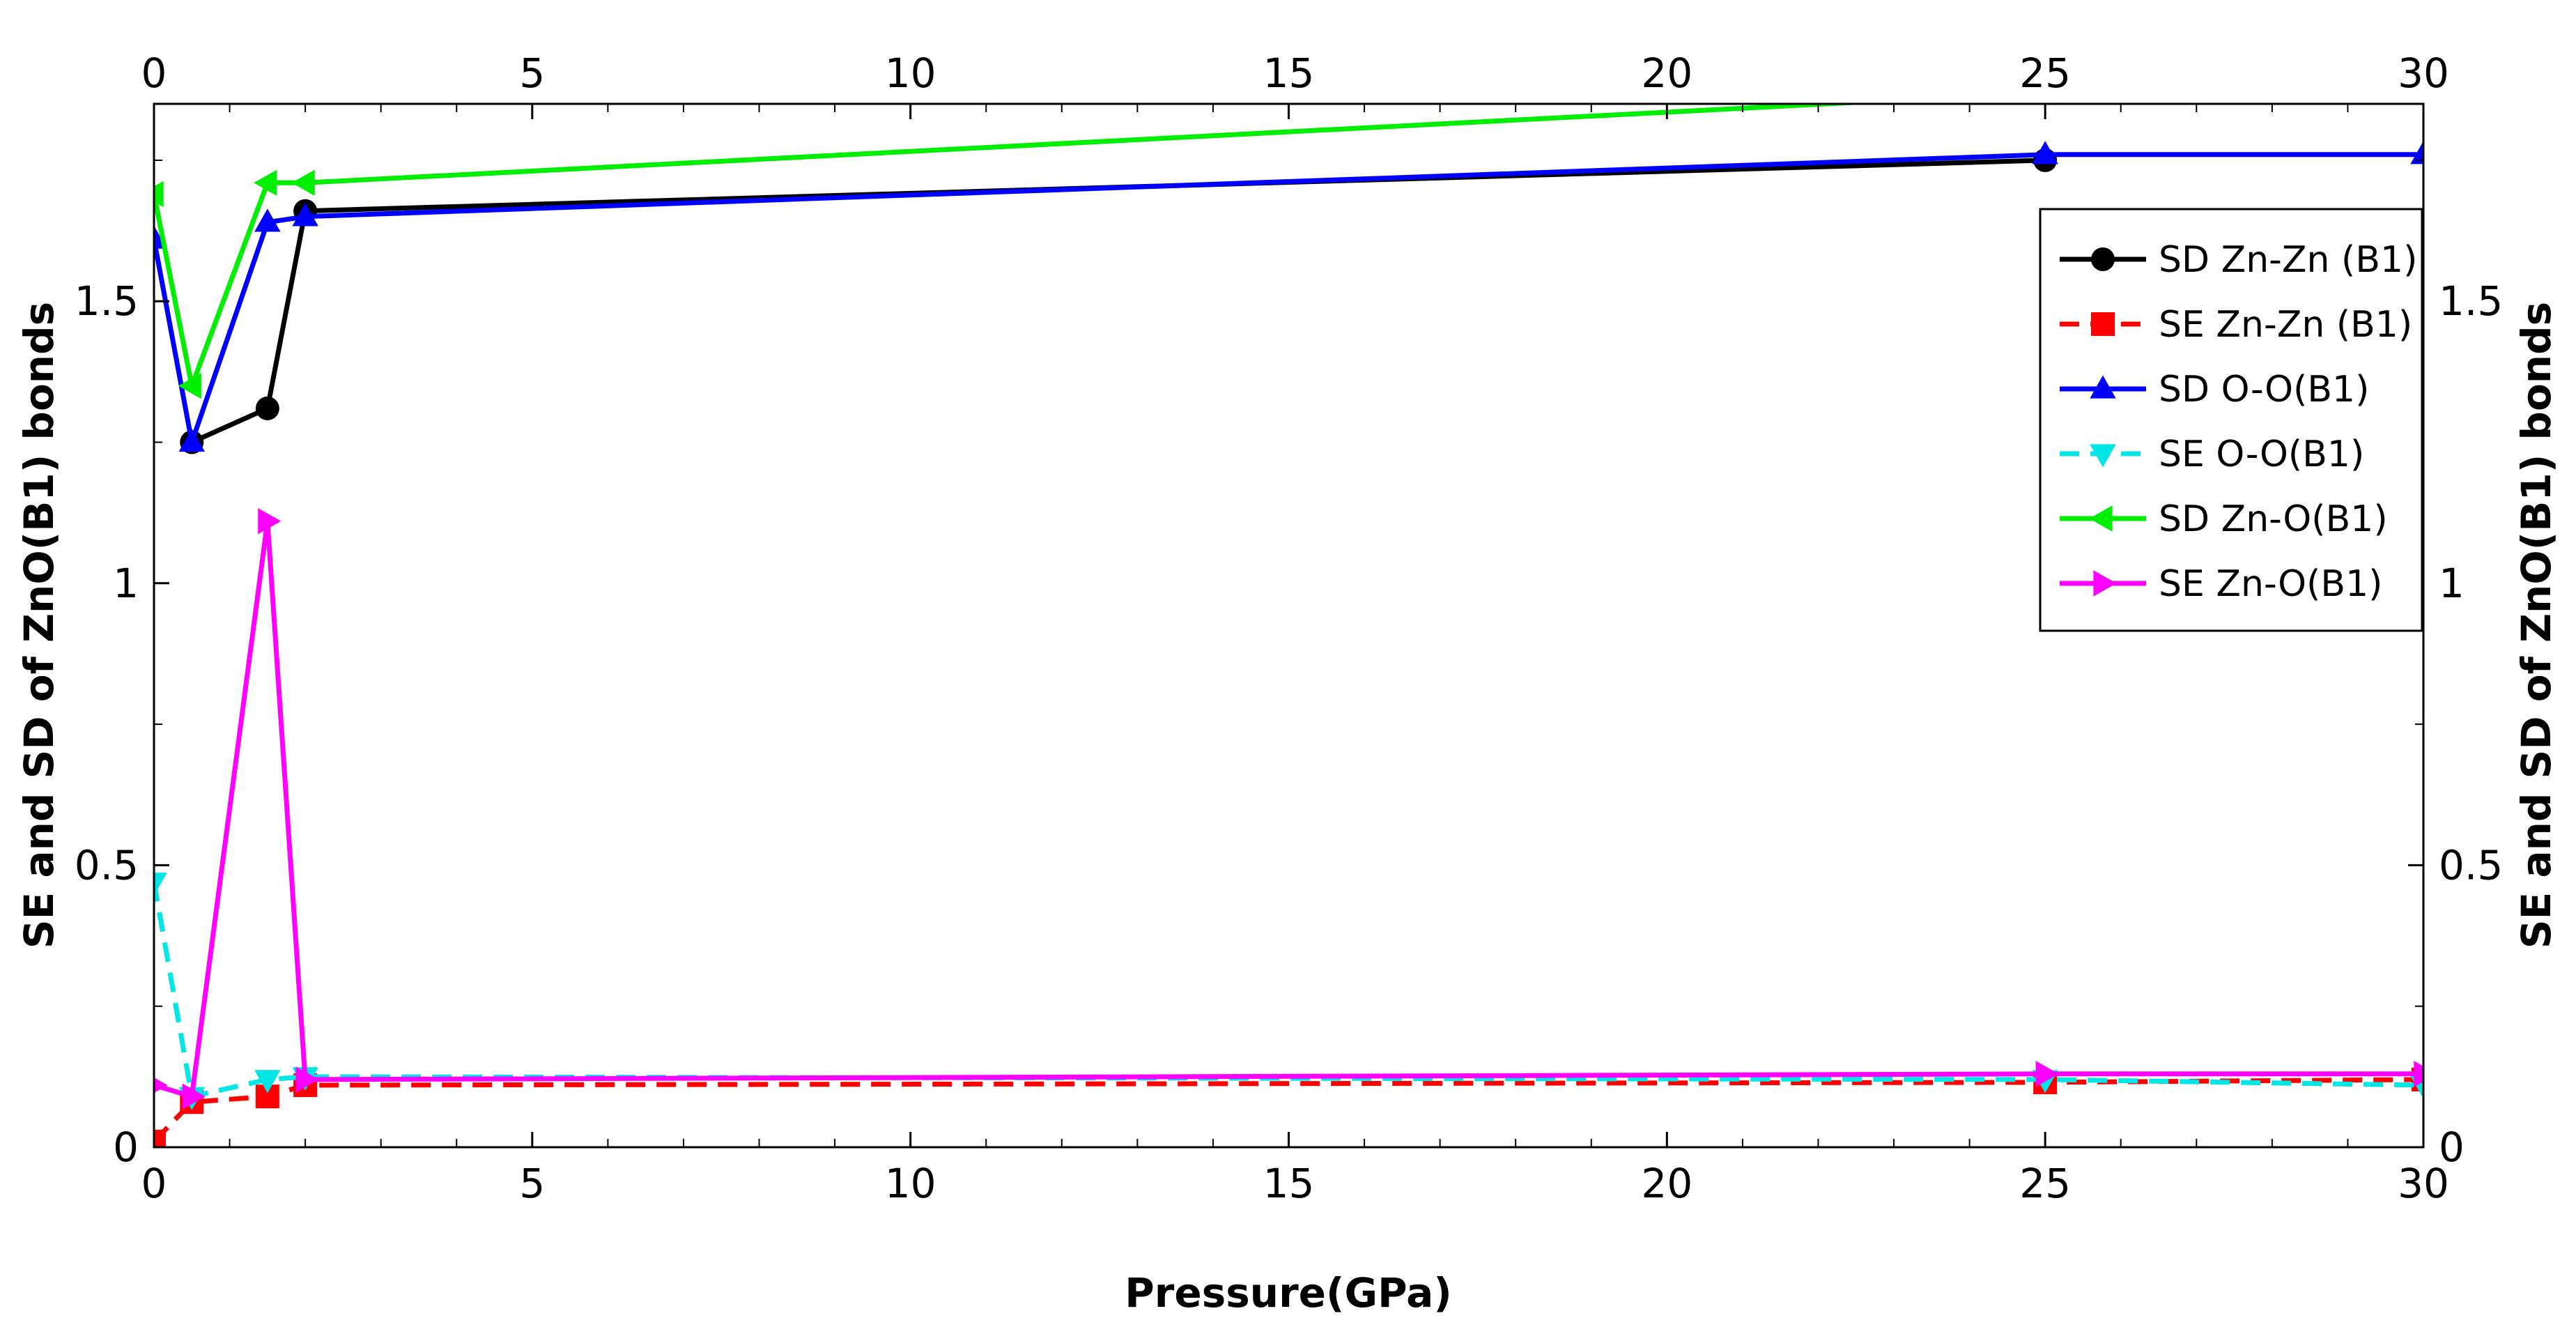 The height and width of the screenshot is (1334, 2576). I want to click on legend-label: SD Zn-O(B1), so click(2273, 519).